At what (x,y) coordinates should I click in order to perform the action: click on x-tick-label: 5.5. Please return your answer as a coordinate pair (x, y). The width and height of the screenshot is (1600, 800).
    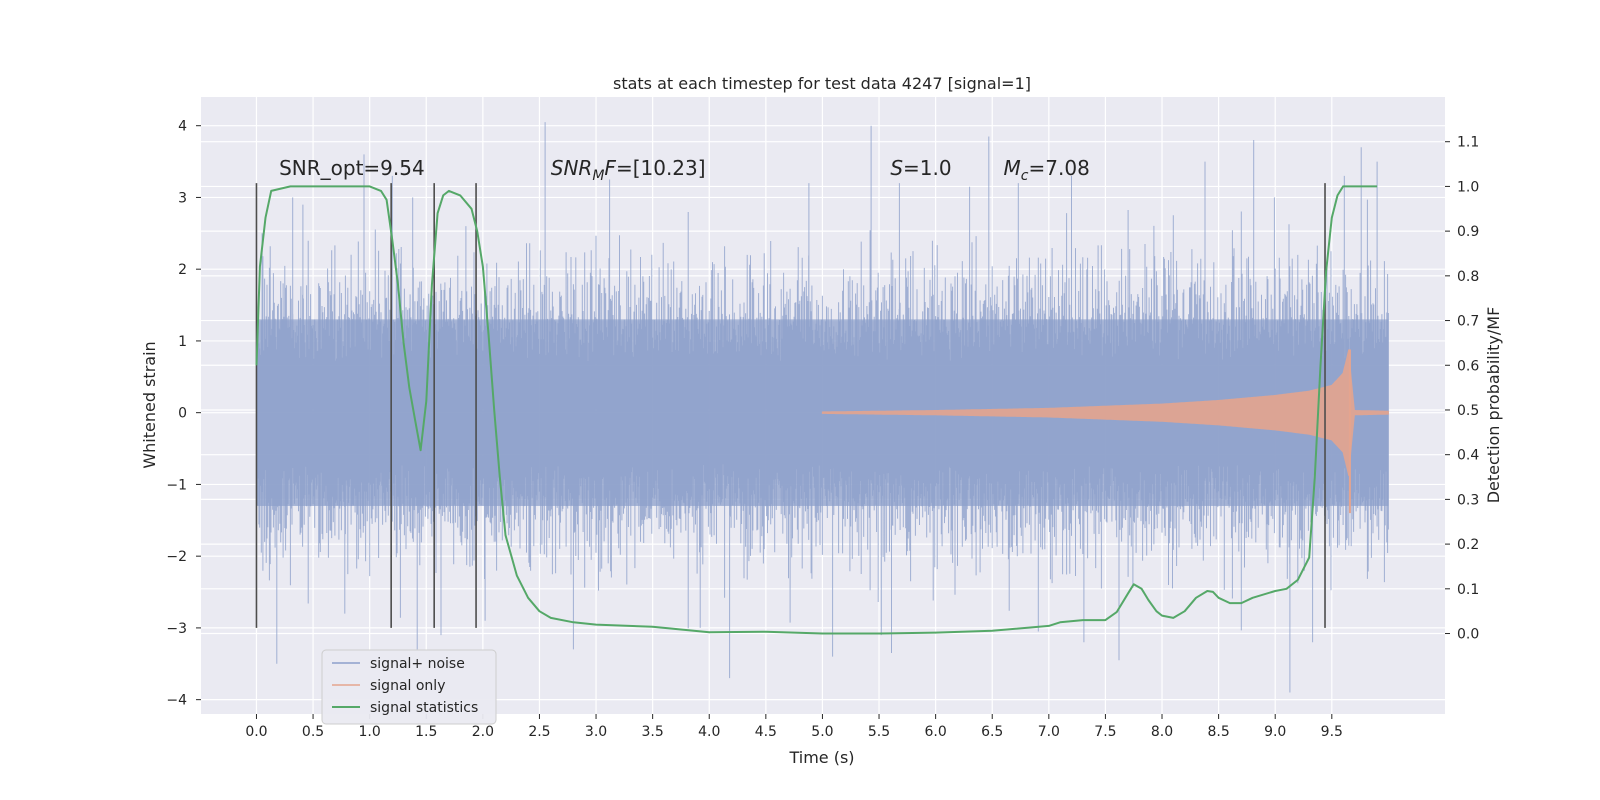
    Looking at the image, I should click on (879, 732).